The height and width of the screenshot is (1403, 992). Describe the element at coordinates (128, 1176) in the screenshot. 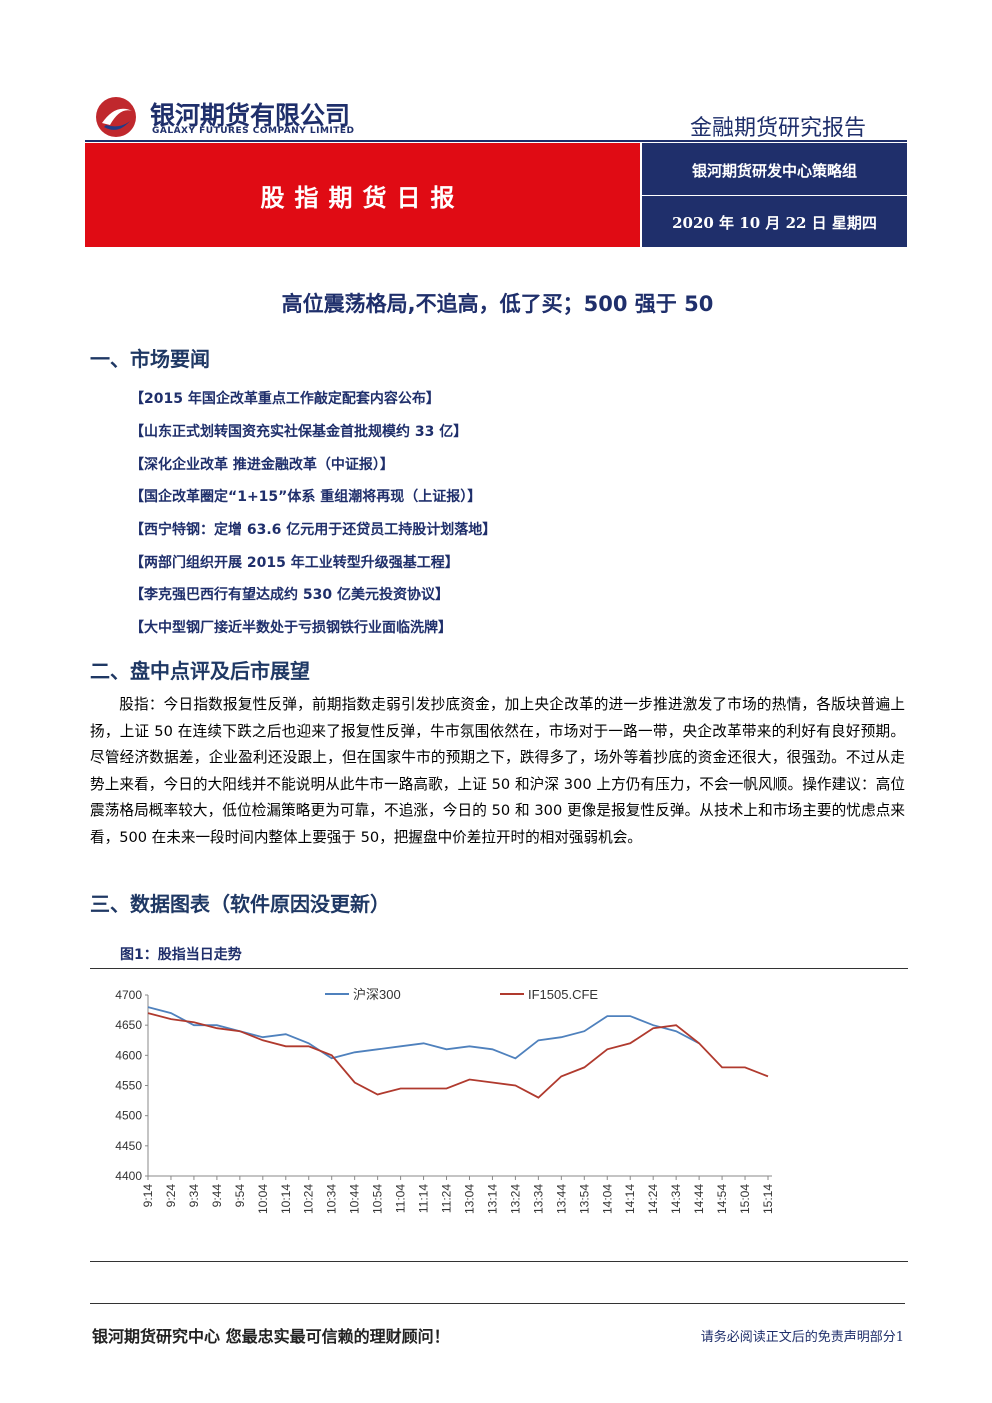

I see `y-tick-label: 4400` at that location.